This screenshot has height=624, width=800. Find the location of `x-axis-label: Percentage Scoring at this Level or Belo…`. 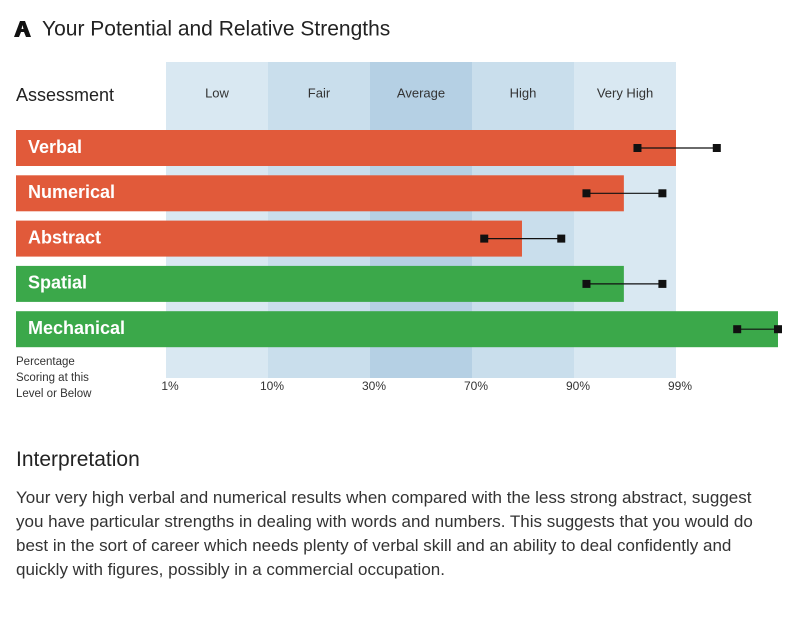

x-axis-label: Percentage Scoring at this Level or Belo… is located at coordinates (54, 378).